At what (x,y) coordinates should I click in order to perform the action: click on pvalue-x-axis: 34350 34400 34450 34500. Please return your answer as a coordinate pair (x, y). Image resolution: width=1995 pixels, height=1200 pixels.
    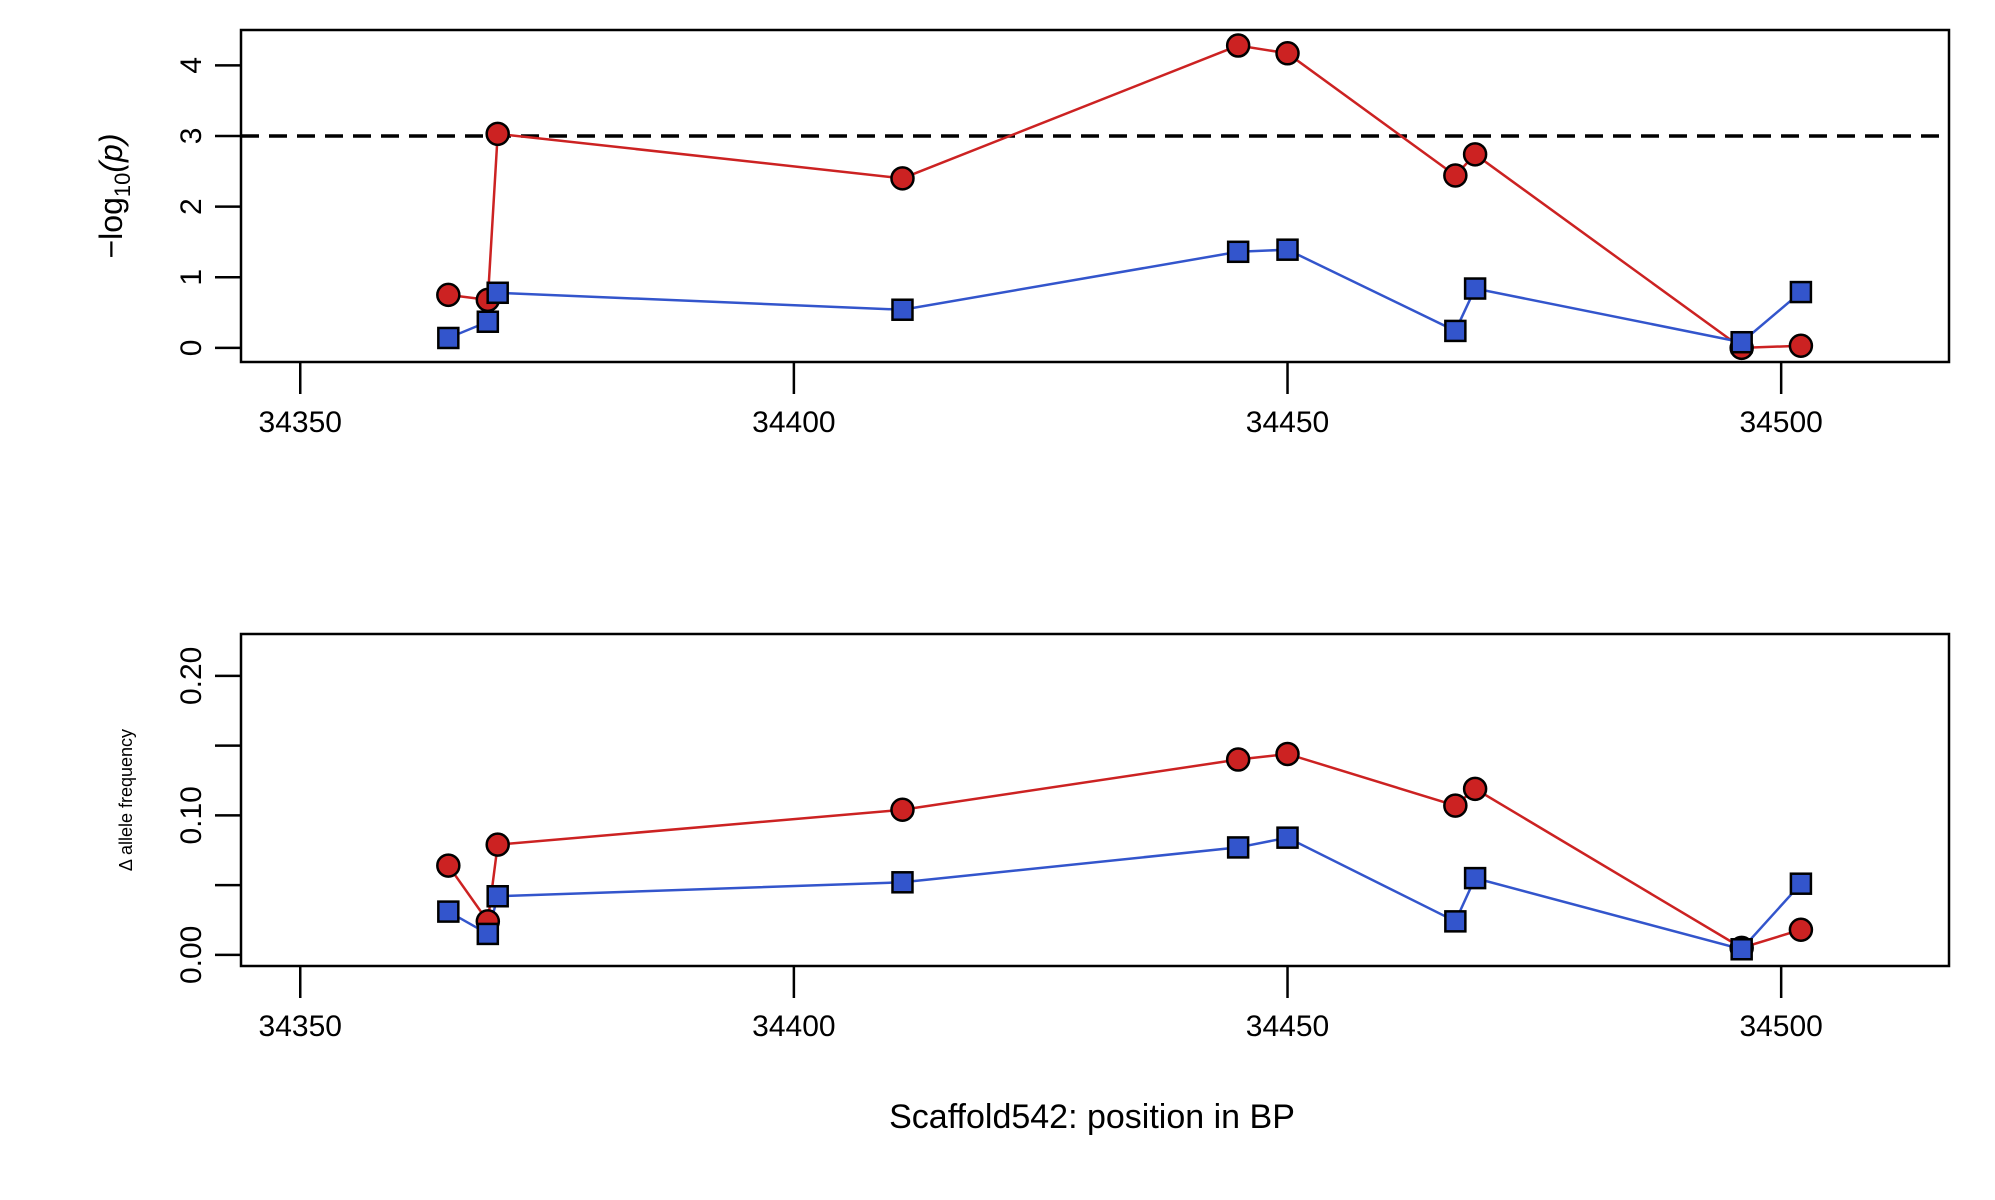
    Looking at the image, I should click on (1041, 400).